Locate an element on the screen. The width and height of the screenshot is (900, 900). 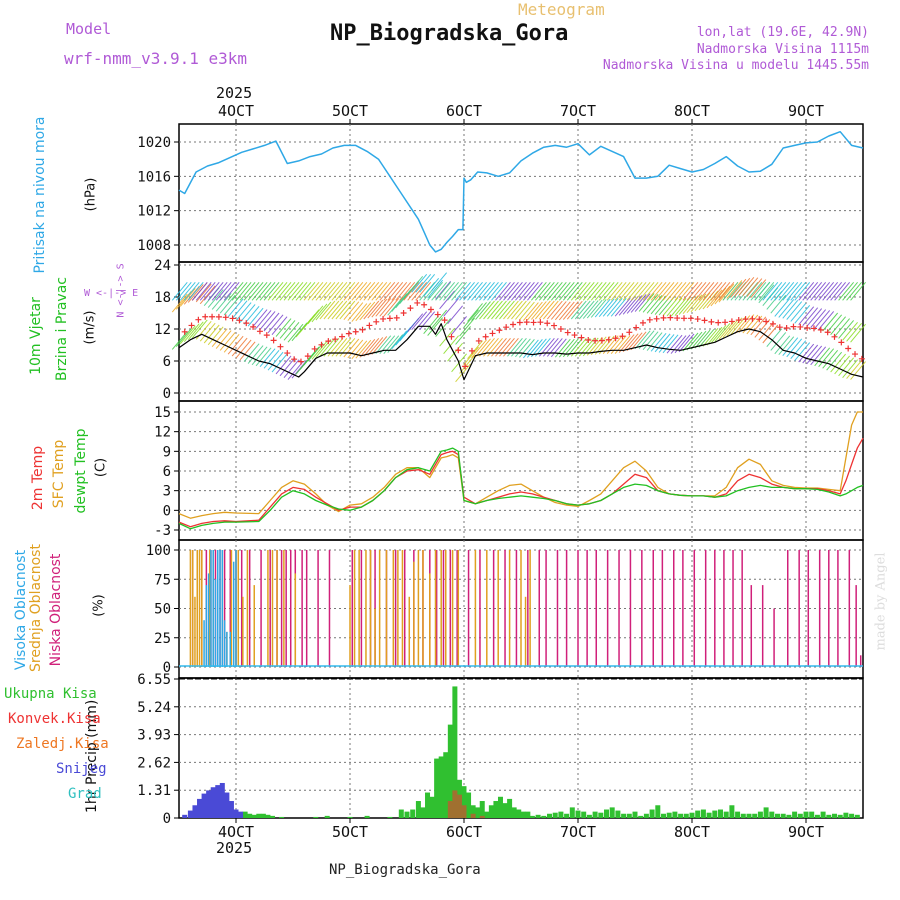
y-tick-label: 1012 is located at coordinates (154, 212).